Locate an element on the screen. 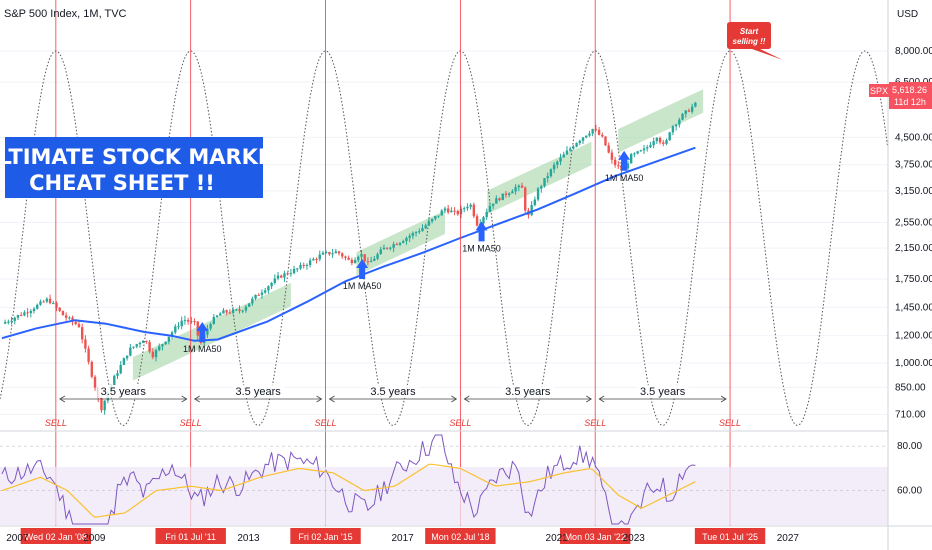 The height and width of the screenshot is (550, 932). x-tick-label: 2017 is located at coordinates (402, 538).